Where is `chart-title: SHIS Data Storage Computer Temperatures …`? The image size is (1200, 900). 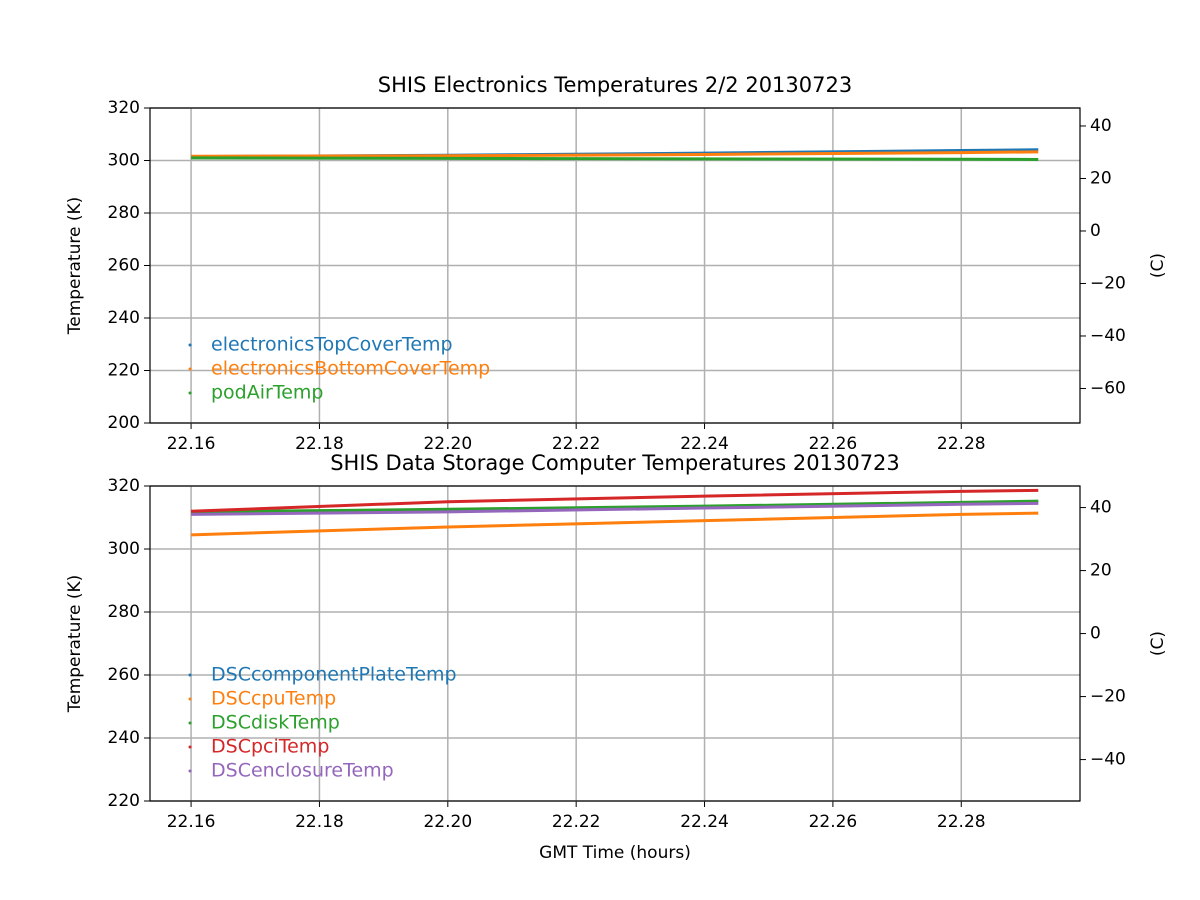 chart-title: SHIS Data Storage Computer Temperatures … is located at coordinates (615, 463).